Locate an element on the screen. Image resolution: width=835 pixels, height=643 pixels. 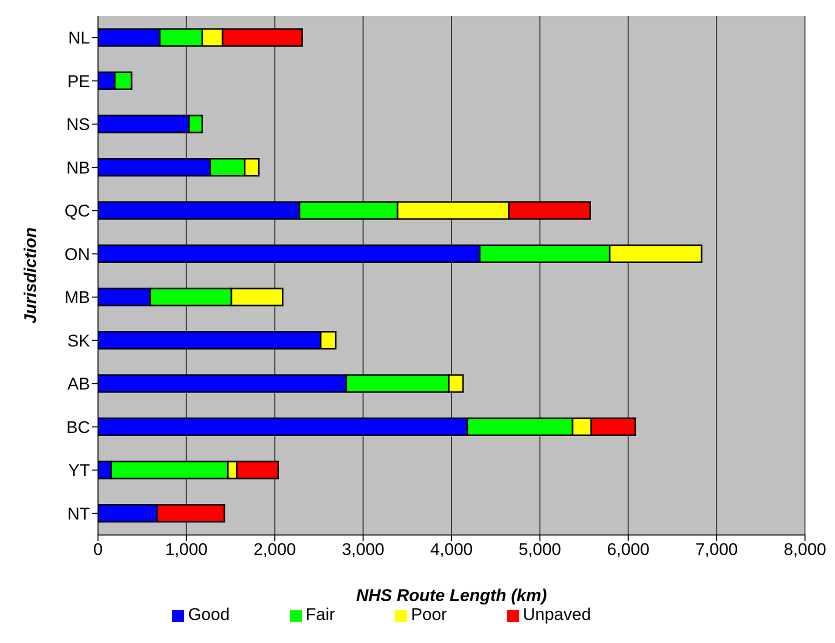
y-tick-label: SK is located at coordinates (79, 340).